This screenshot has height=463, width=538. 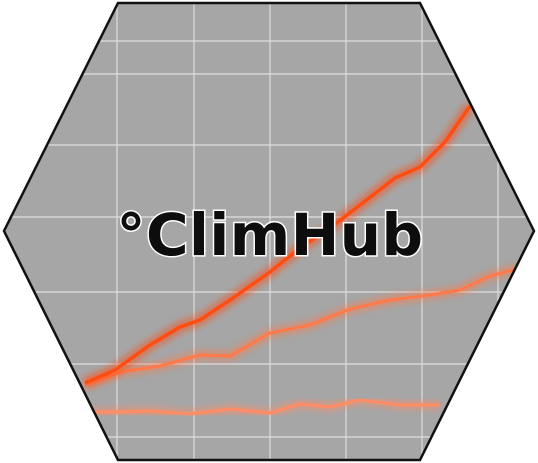 I want to click on logo-wordmark: °ClimHub, so click(x=269, y=235).